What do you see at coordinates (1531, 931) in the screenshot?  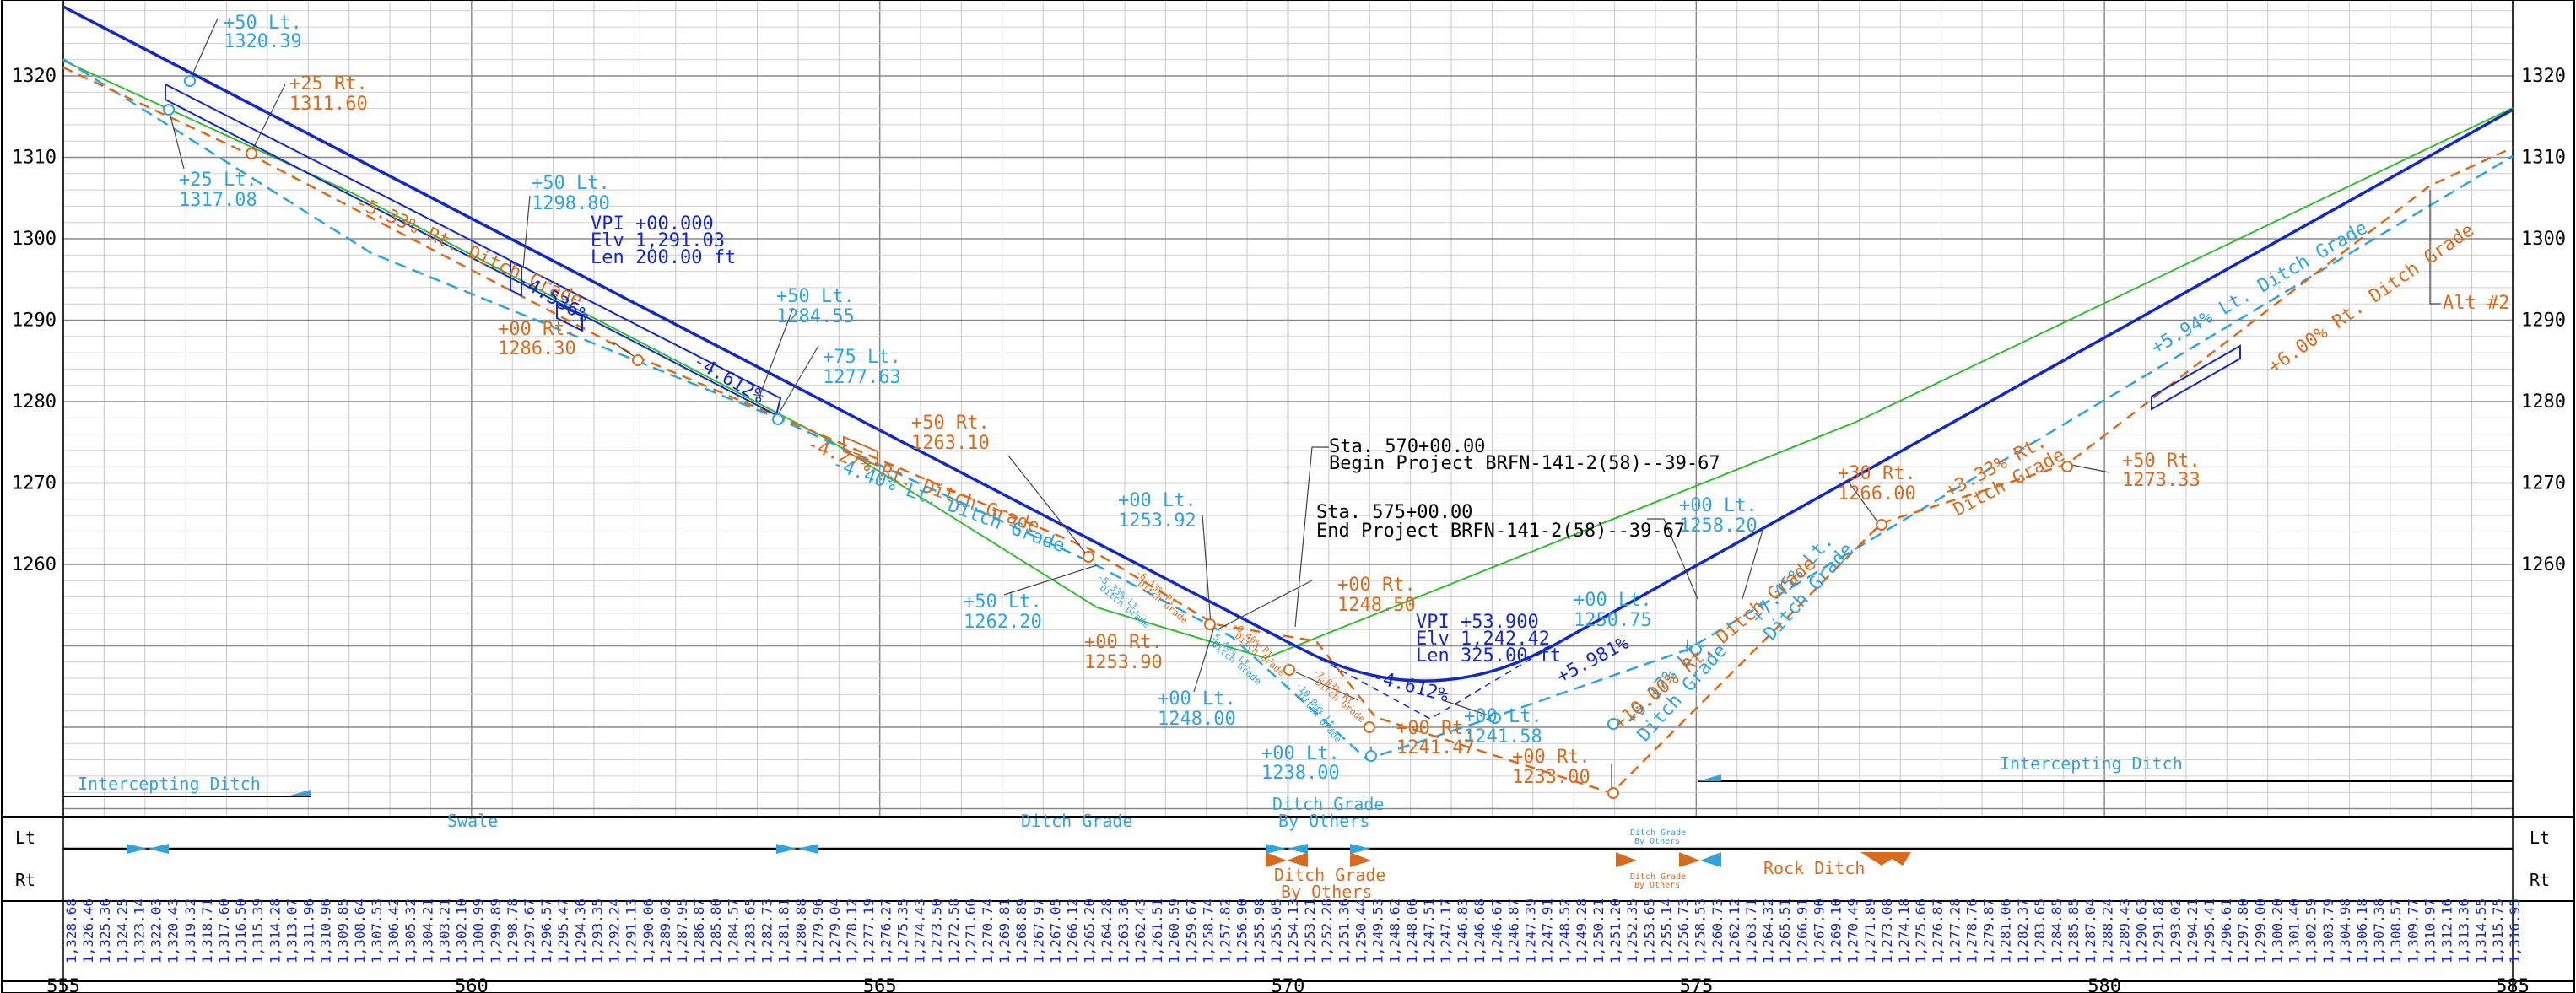 I see `station-elevation: 1,247.39` at bounding box center [1531, 931].